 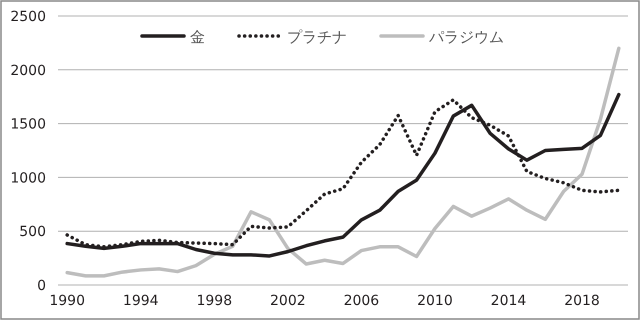 What do you see at coordinates (435, 301) in the screenshot?
I see `x-tick-label: 2010` at bounding box center [435, 301].